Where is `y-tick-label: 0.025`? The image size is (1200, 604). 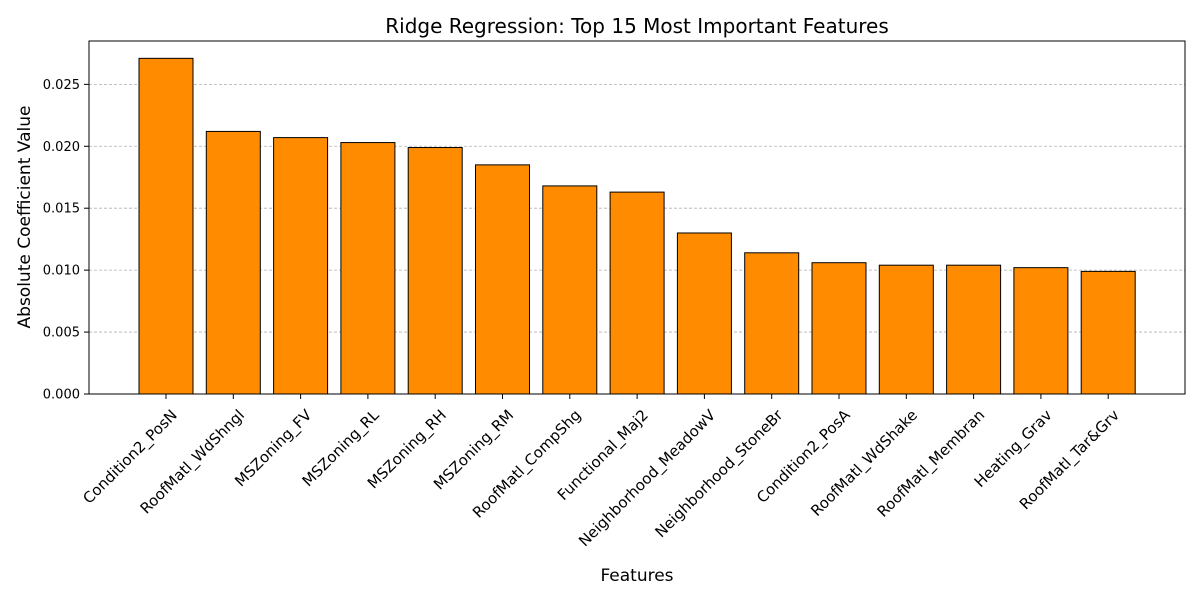 y-tick-label: 0.025 is located at coordinates (61, 85).